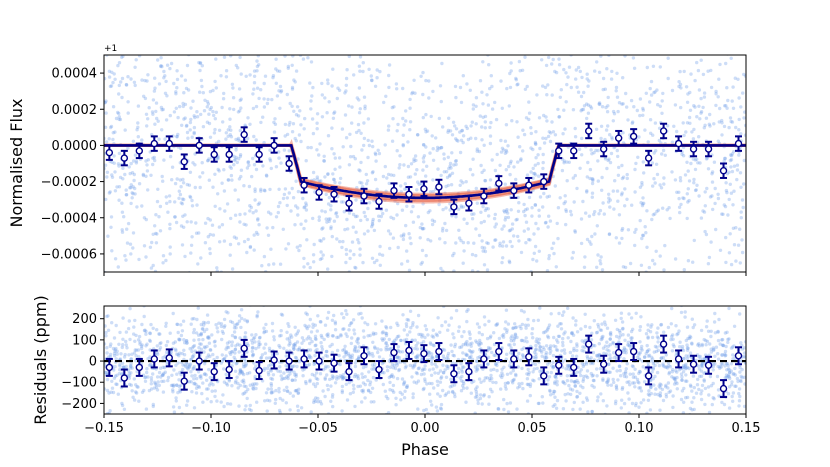 The width and height of the screenshot is (830, 467). Describe the element at coordinates (16, 162) in the screenshot. I see `top-y-axis-label: Normalised Flux` at that location.